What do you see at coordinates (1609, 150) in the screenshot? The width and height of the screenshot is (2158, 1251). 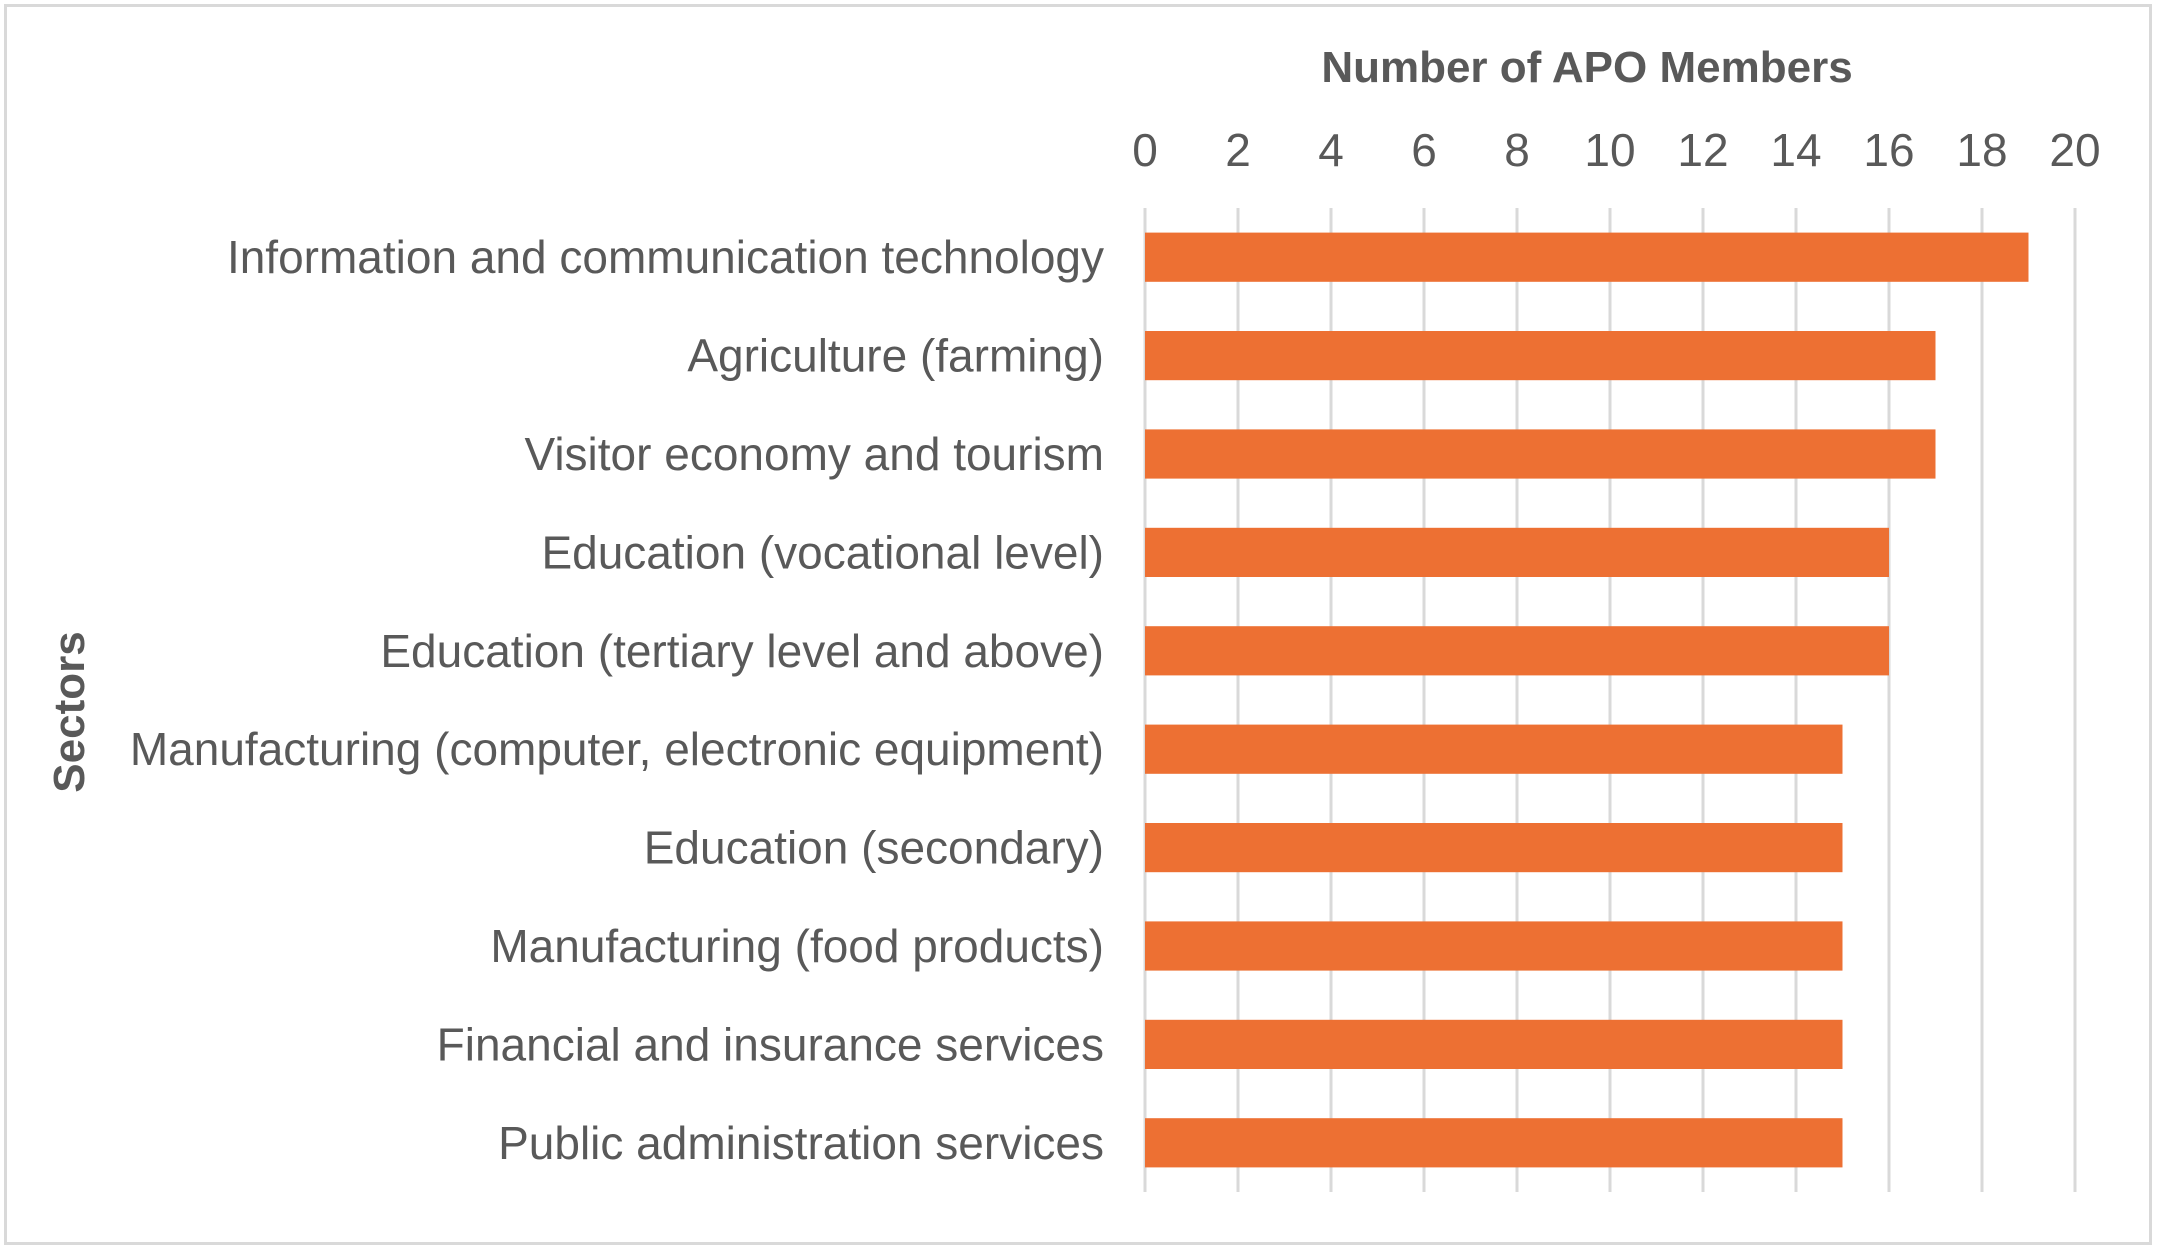 I see `x-tick-label: 10` at bounding box center [1609, 150].